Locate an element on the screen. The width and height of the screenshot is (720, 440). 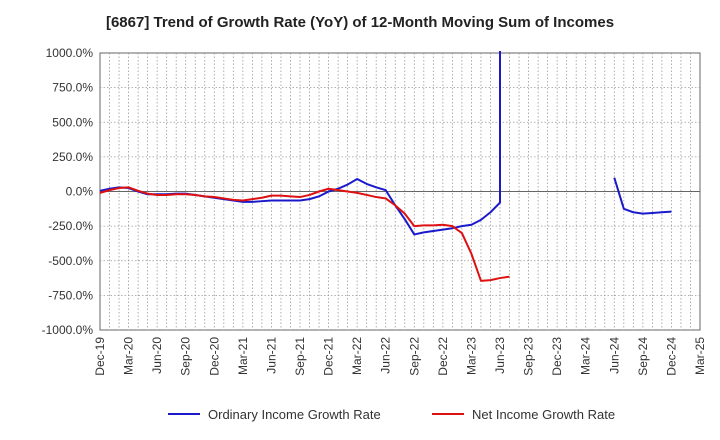
x-tick-label: Jun-23 is located at coordinates (500, 355).